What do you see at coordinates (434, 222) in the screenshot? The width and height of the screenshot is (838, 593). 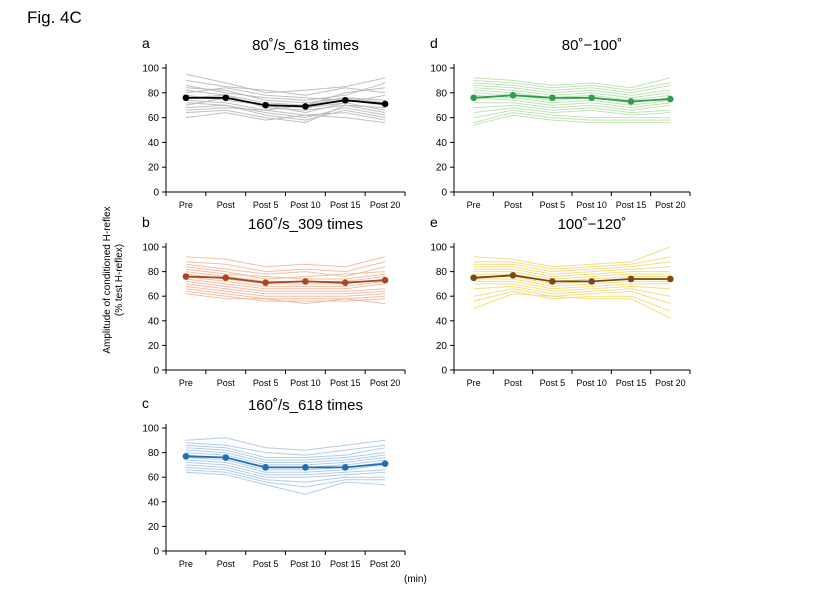 I see `panel-letter-e: e` at bounding box center [434, 222].